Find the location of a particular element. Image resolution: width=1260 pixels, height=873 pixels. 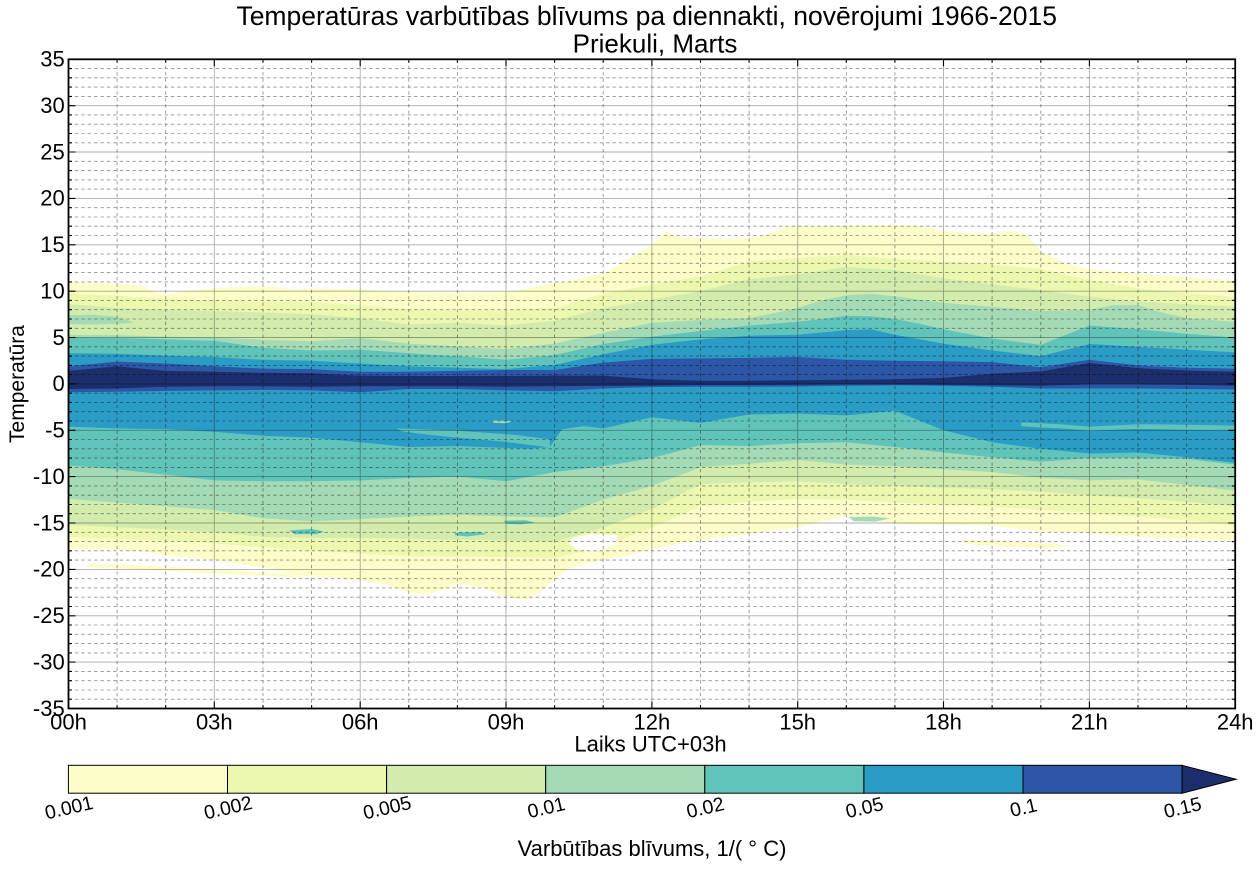

svg-text: -10 is located at coordinates (49, 476).